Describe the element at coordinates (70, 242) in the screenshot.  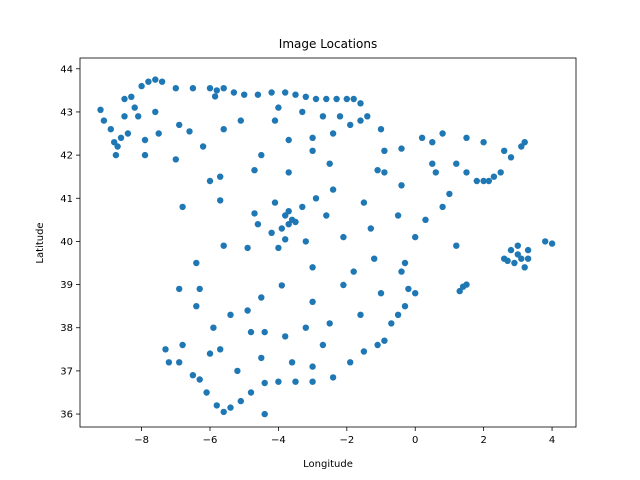
I see `y-axis-ticks: 36 37 38 39 40 41 42 43 44` at that location.